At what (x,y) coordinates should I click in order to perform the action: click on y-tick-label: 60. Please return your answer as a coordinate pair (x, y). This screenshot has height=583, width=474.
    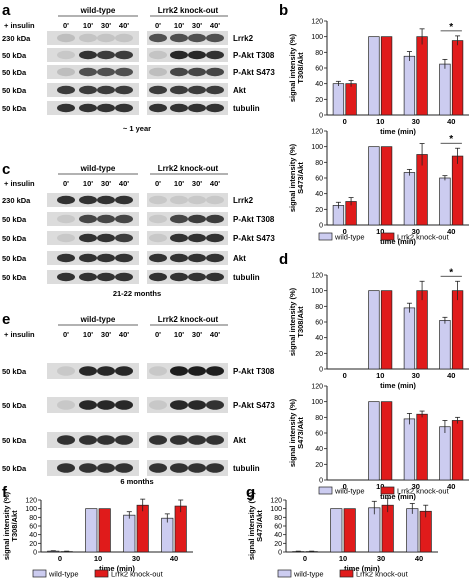
    Looking at the image, I should click on (319, 323).